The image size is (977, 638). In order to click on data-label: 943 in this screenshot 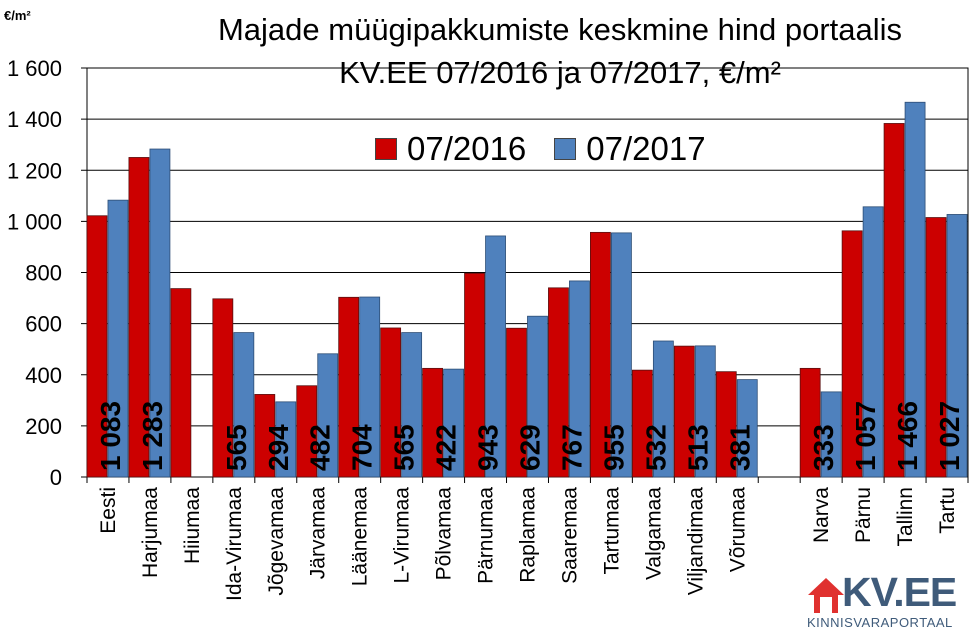, I will do `click(488, 447)`.